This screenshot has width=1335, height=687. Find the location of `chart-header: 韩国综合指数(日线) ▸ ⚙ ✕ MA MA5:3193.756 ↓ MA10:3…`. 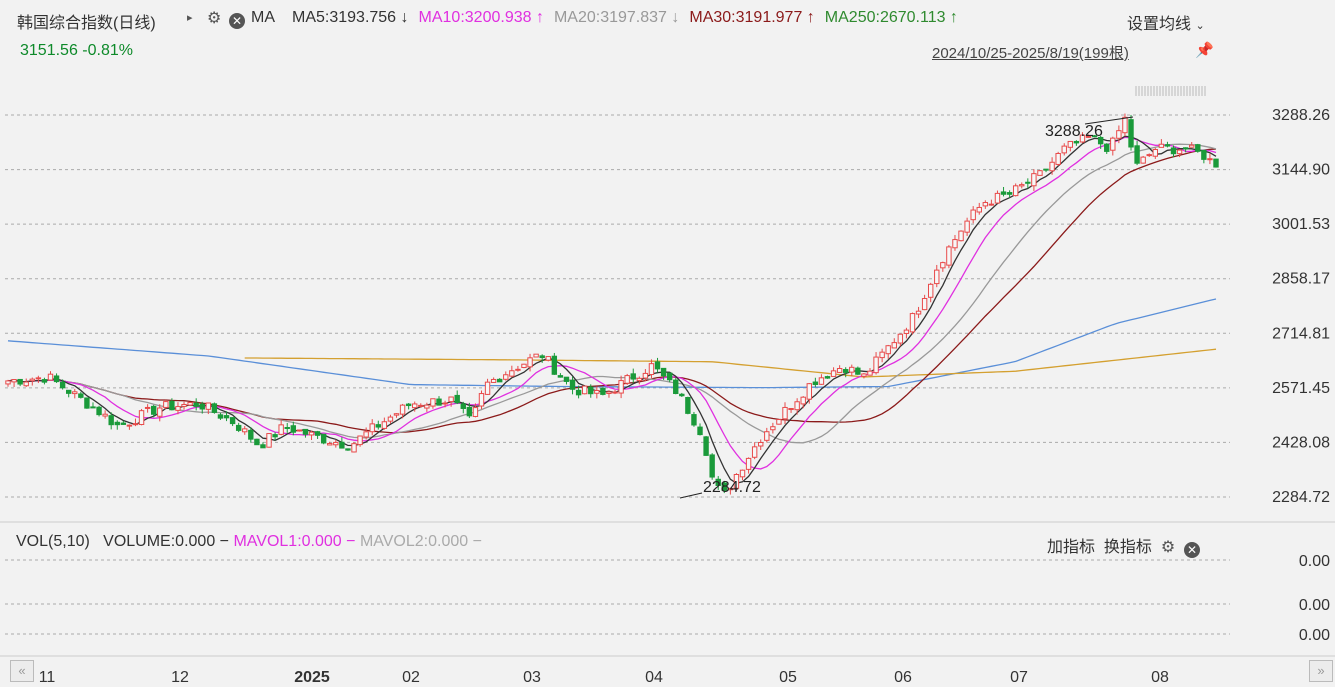

chart-header: 韩国综合指数(日线) ▸ ⚙ ✕ MA MA5:3193.756 ↓ MA10:3… is located at coordinates (667, 35).